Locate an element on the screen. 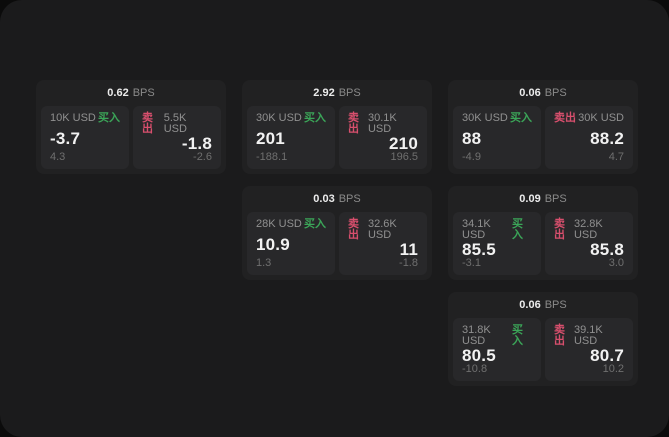 Image resolution: width=669 pixels, height=437 pixels. sell-panel-top: 卖出 30.1K USD is located at coordinates (383, 124).